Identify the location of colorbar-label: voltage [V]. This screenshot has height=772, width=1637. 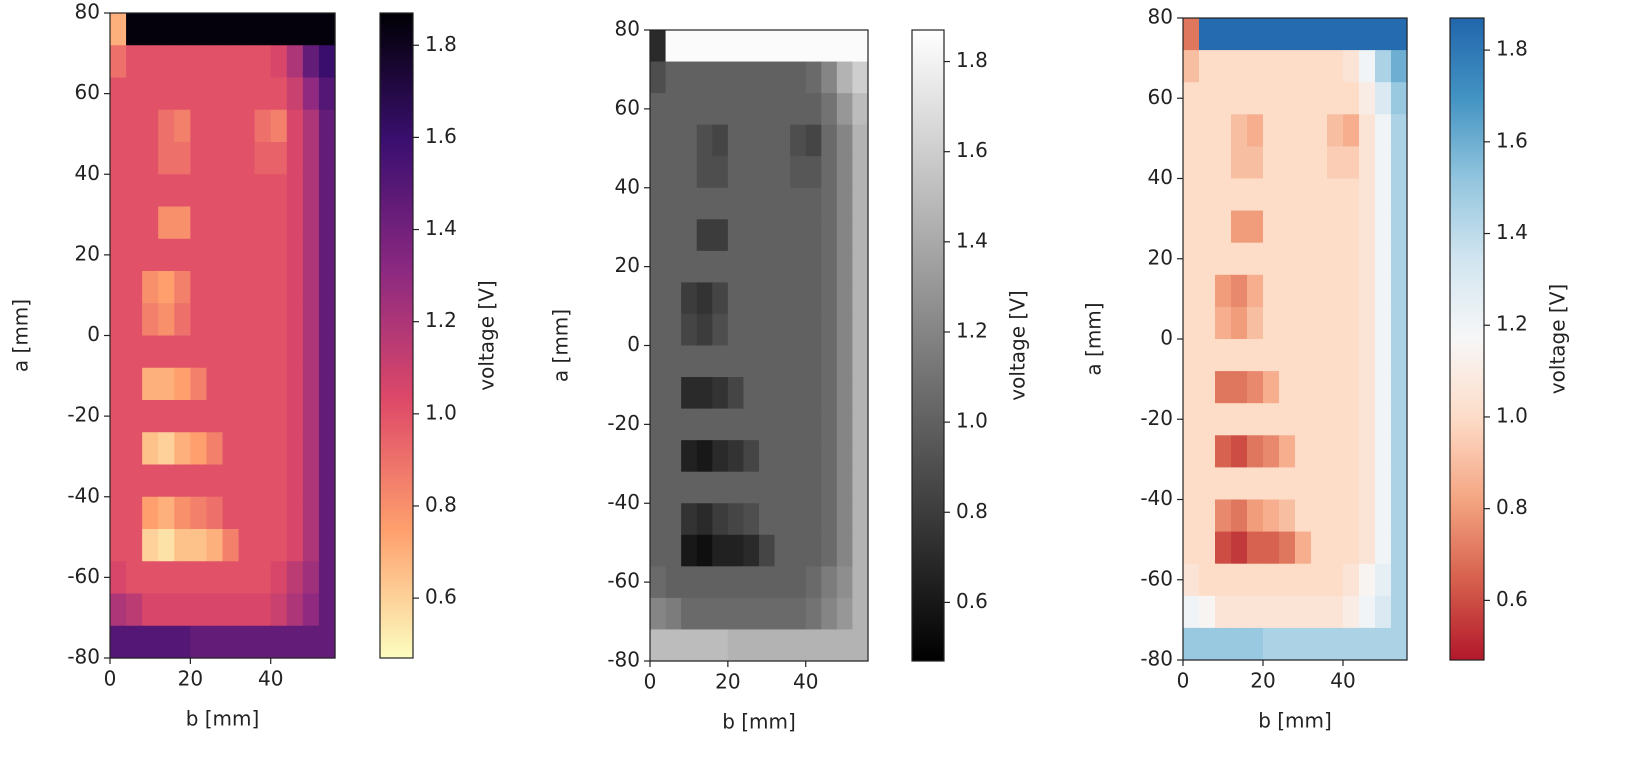
(1018, 345).